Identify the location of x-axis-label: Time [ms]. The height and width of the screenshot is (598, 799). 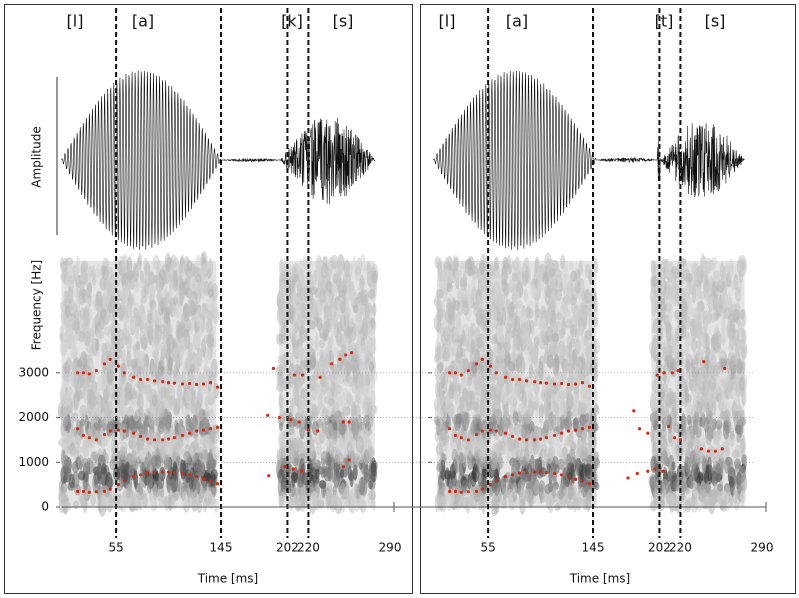
(228, 579).